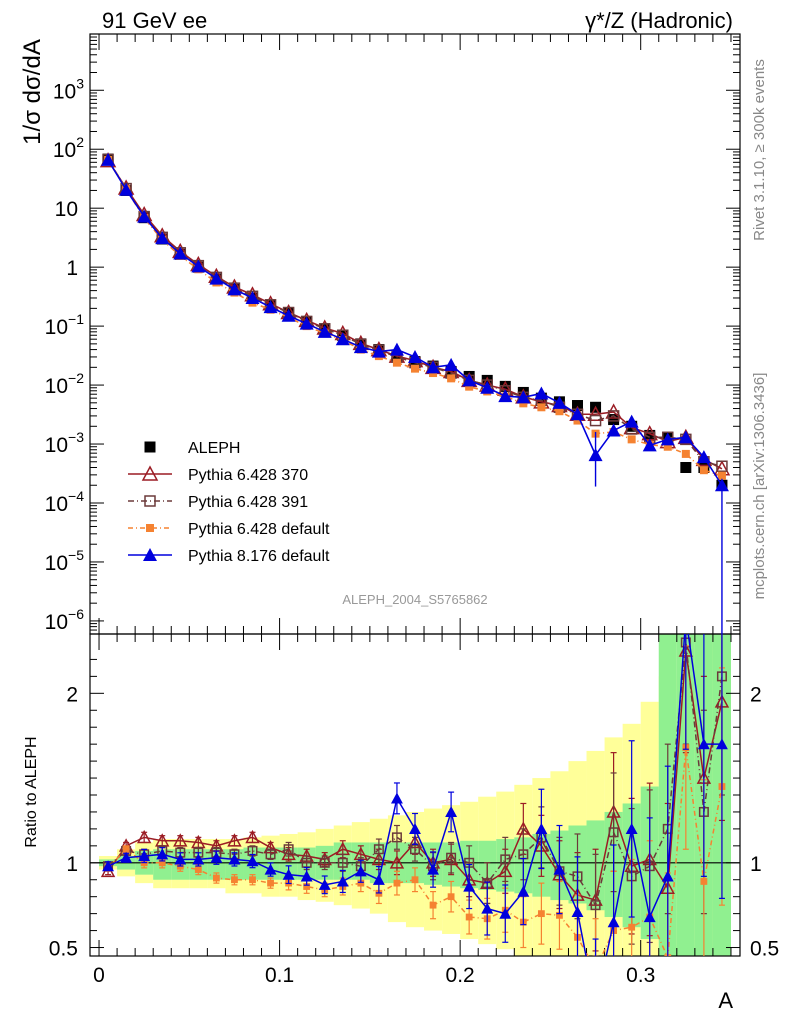  I want to click on legend-label: Pythia 6.428 default, so click(259, 529).